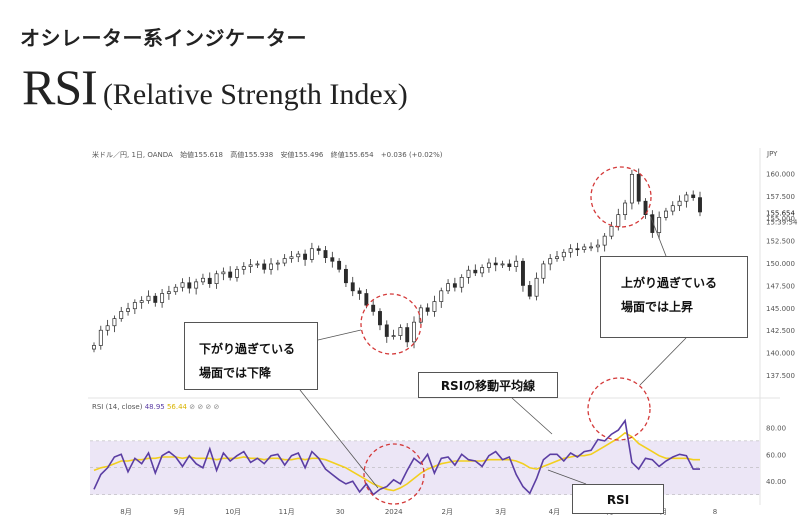  Describe the element at coordinates (554, 512) in the screenshot. I see `x-tick-label: 4月` at that location.